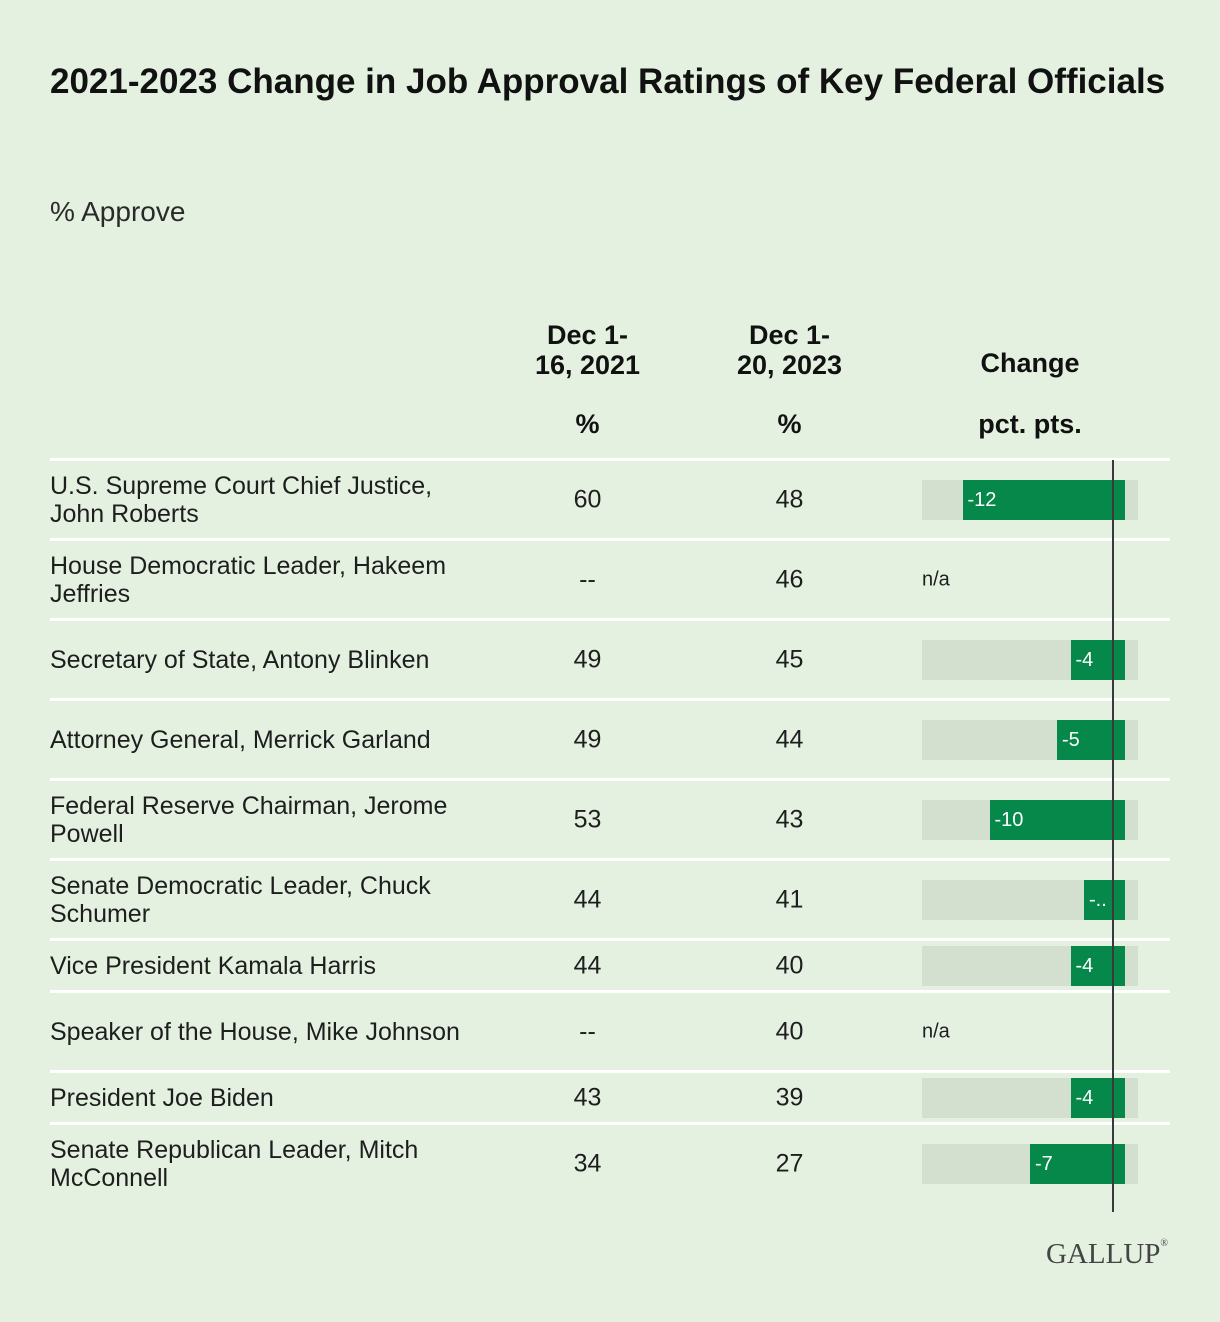 This screenshot has width=1220, height=1322. What do you see at coordinates (213, 965) in the screenshot?
I see `row-label: Vice President Kamala Harris` at bounding box center [213, 965].